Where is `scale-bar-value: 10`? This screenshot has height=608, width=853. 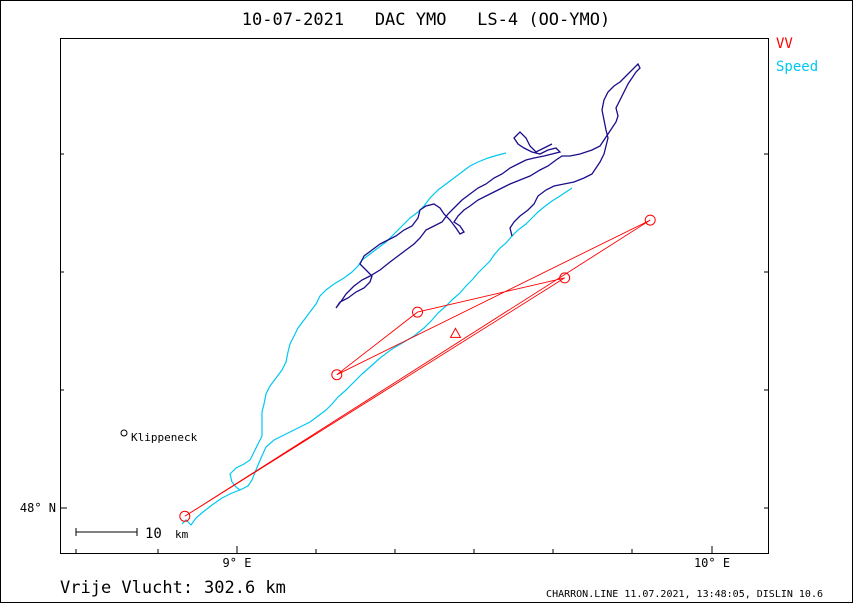
scale-bar-value: 10 is located at coordinates (153, 534).